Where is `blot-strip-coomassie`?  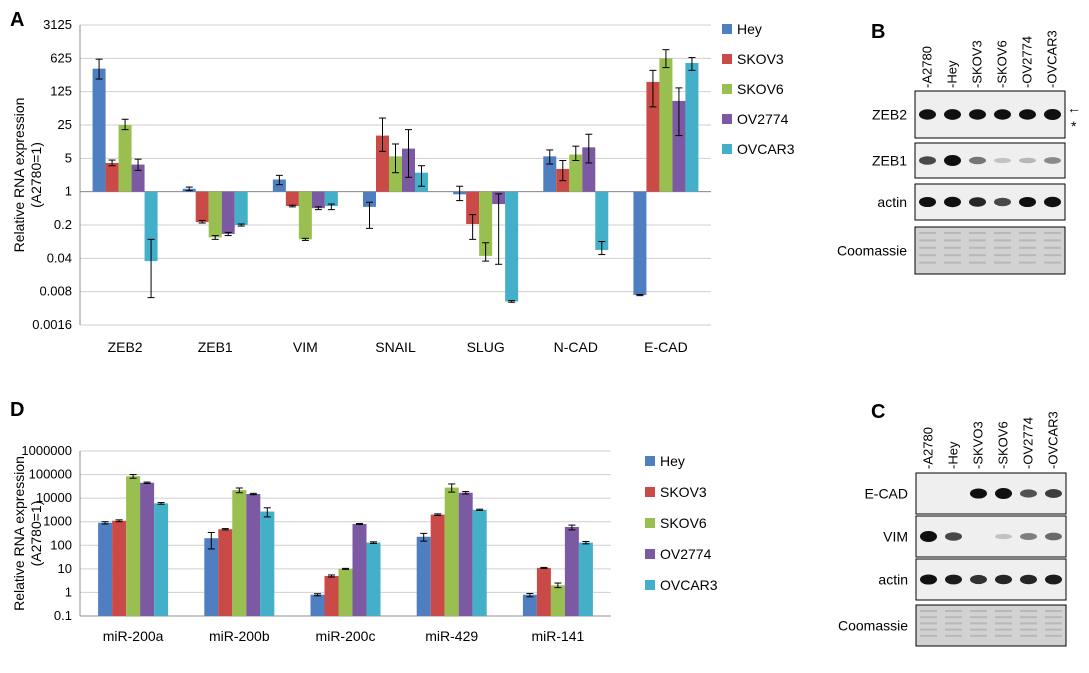 blot-strip-coomassie is located at coordinates (991, 625).